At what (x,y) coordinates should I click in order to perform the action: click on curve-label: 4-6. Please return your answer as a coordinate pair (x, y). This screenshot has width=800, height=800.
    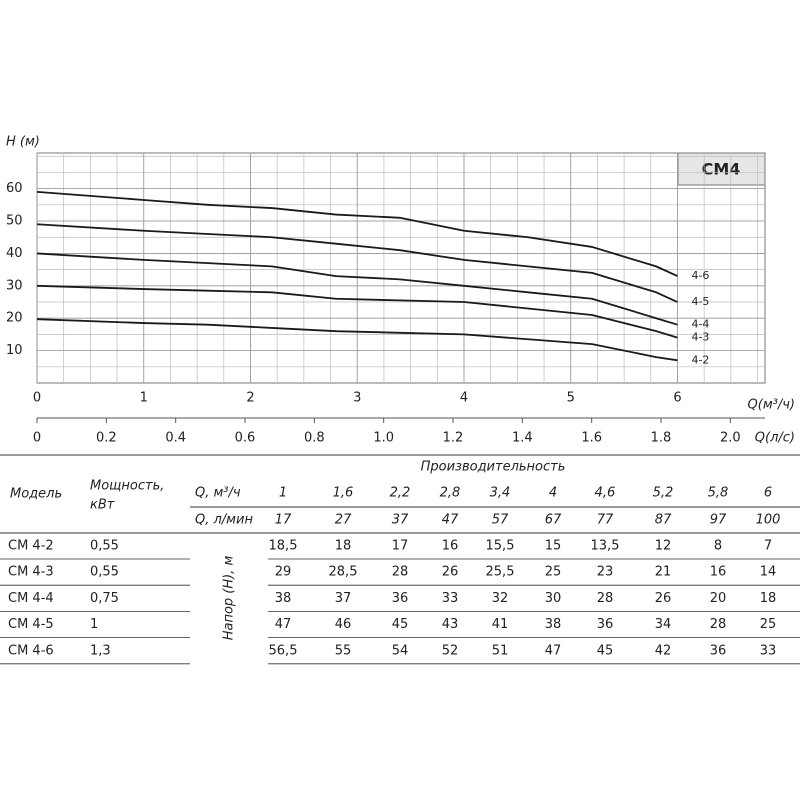
    Looking at the image, I should click on (700, 275).